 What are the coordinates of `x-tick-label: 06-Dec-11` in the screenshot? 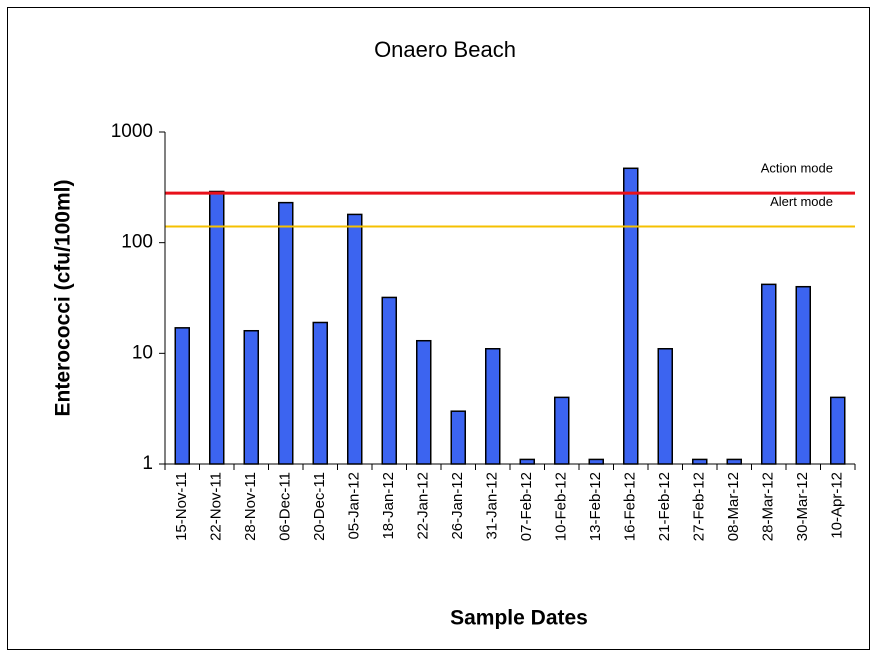 It's located at (285, 506).